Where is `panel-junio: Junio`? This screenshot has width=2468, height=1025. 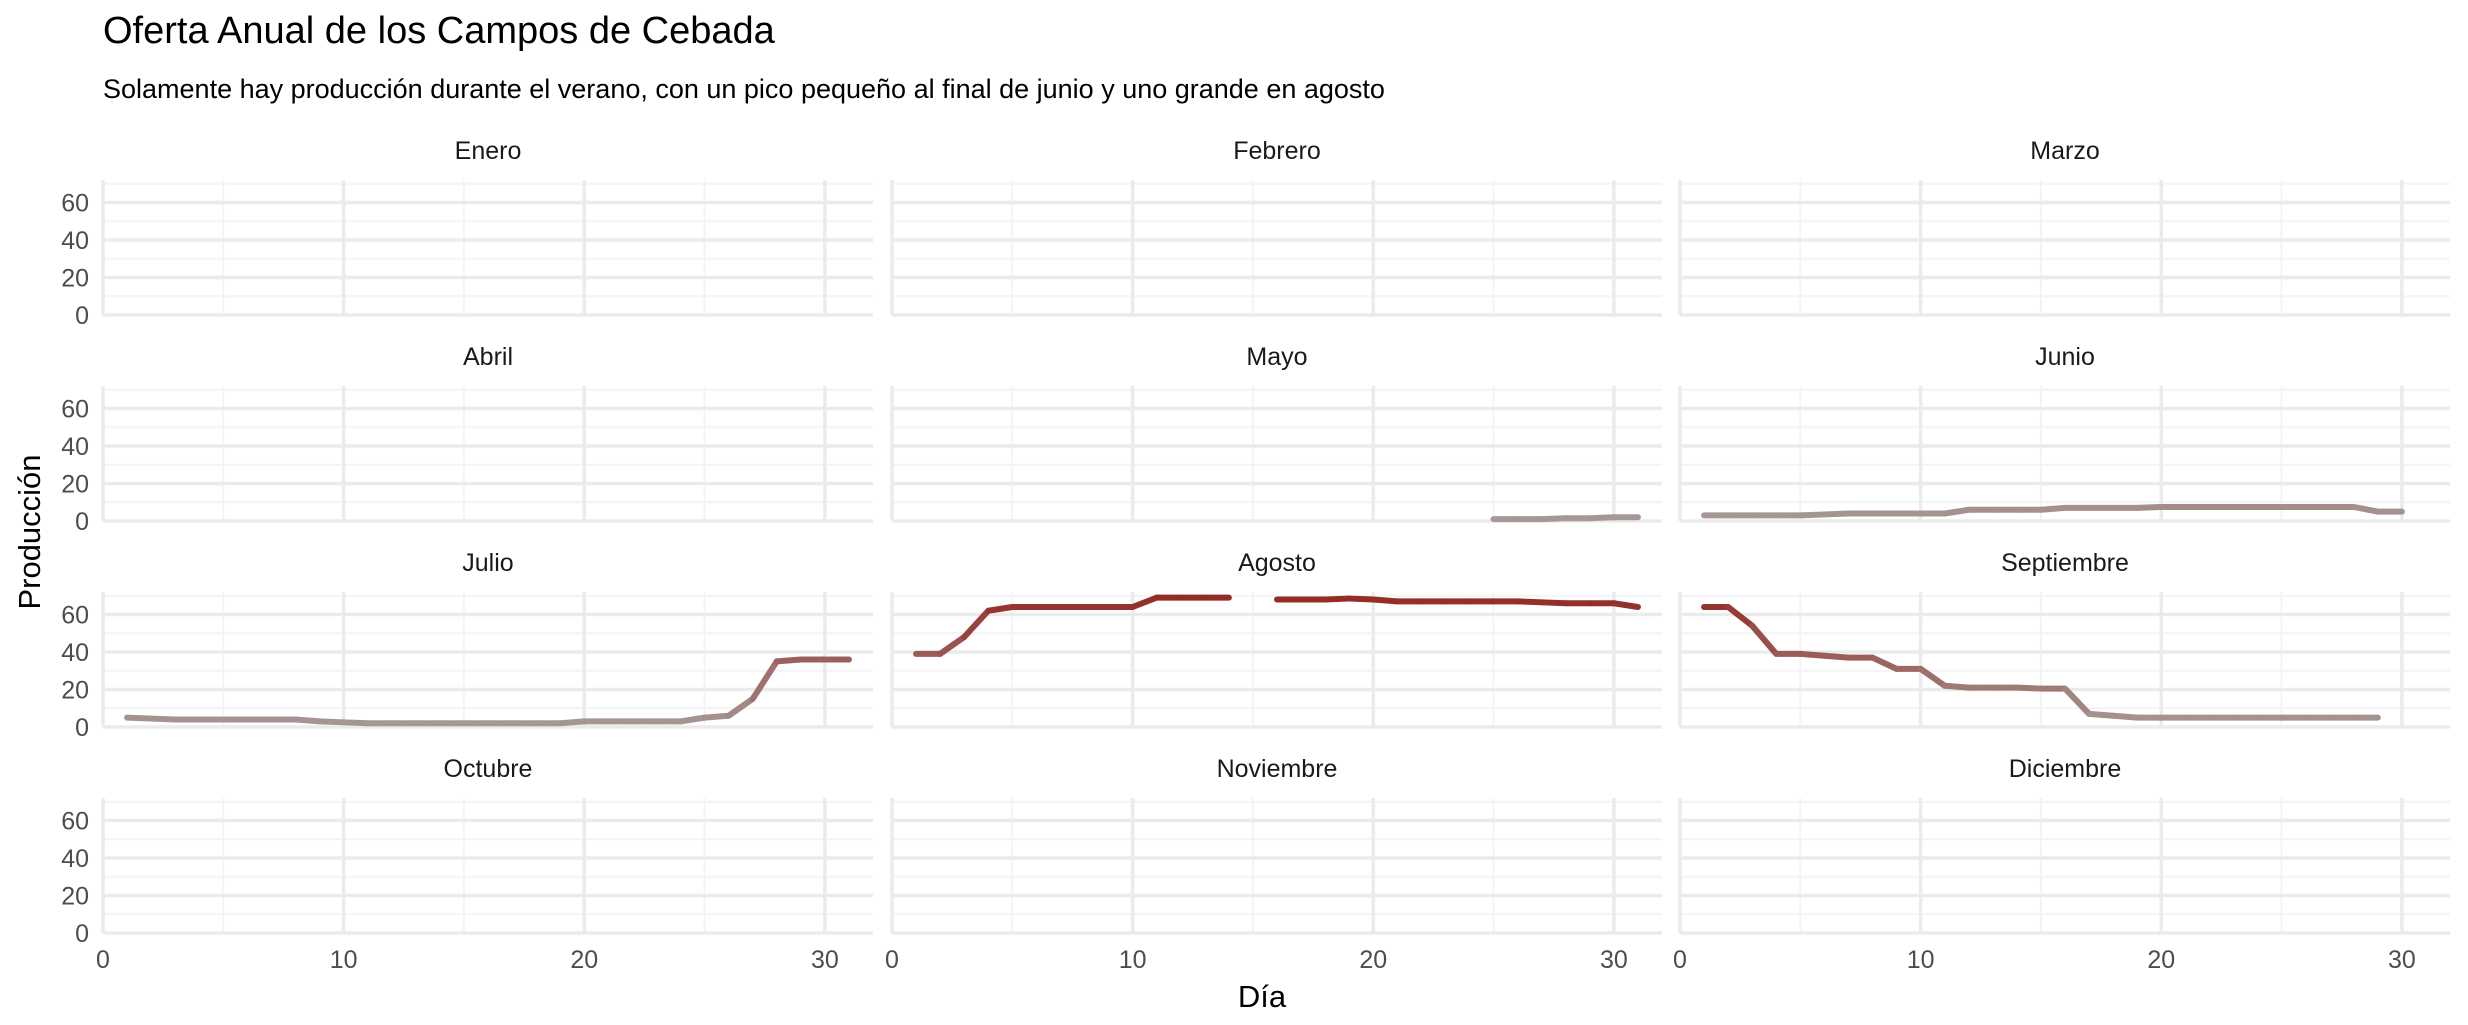 panel-junio: Junio is located at coordinates (2064, 433).